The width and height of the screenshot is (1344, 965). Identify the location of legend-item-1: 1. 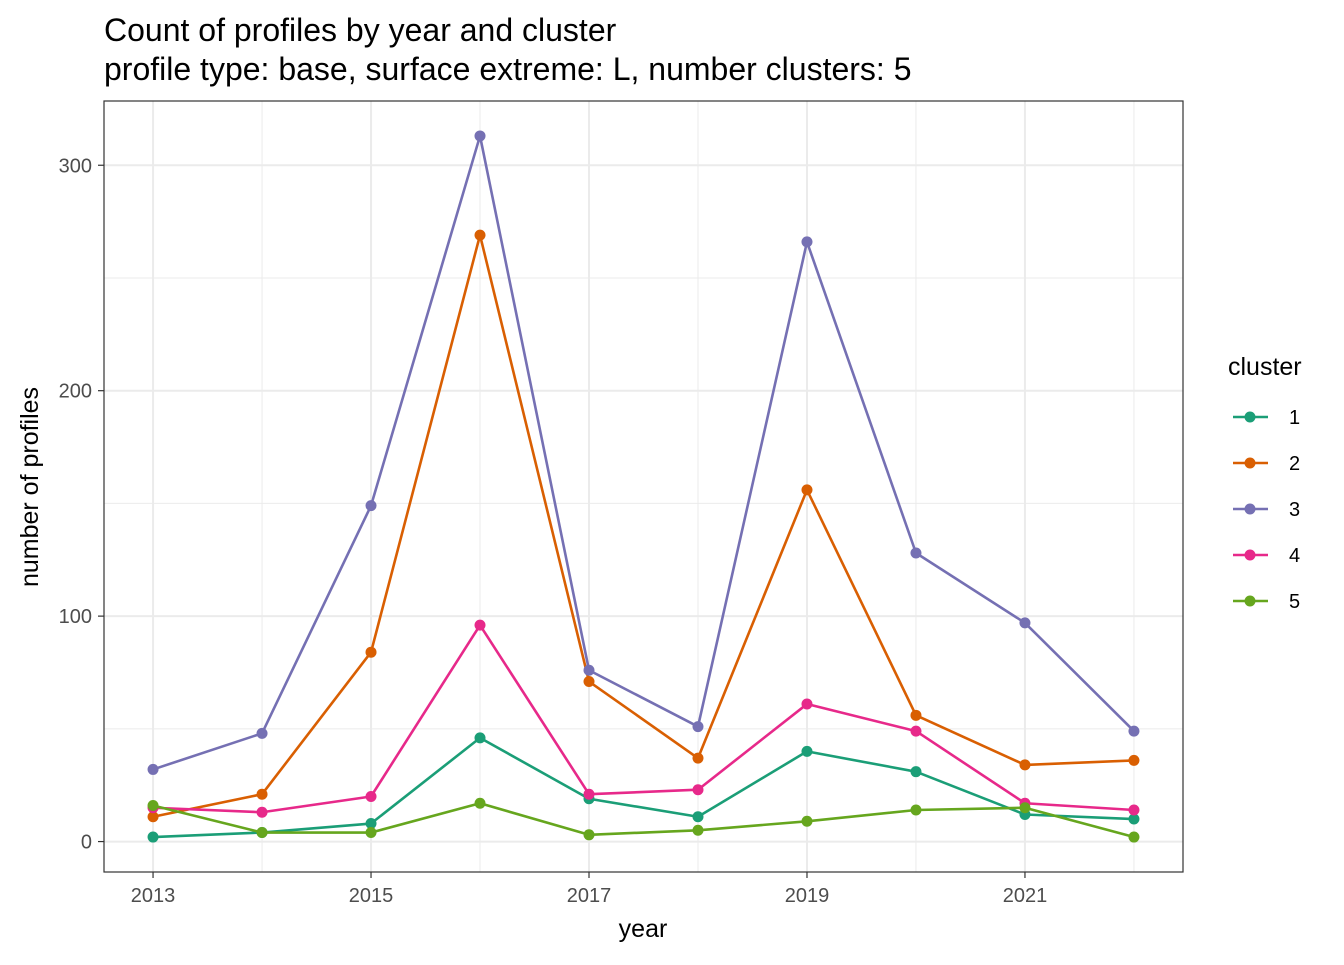
(1266, 418).